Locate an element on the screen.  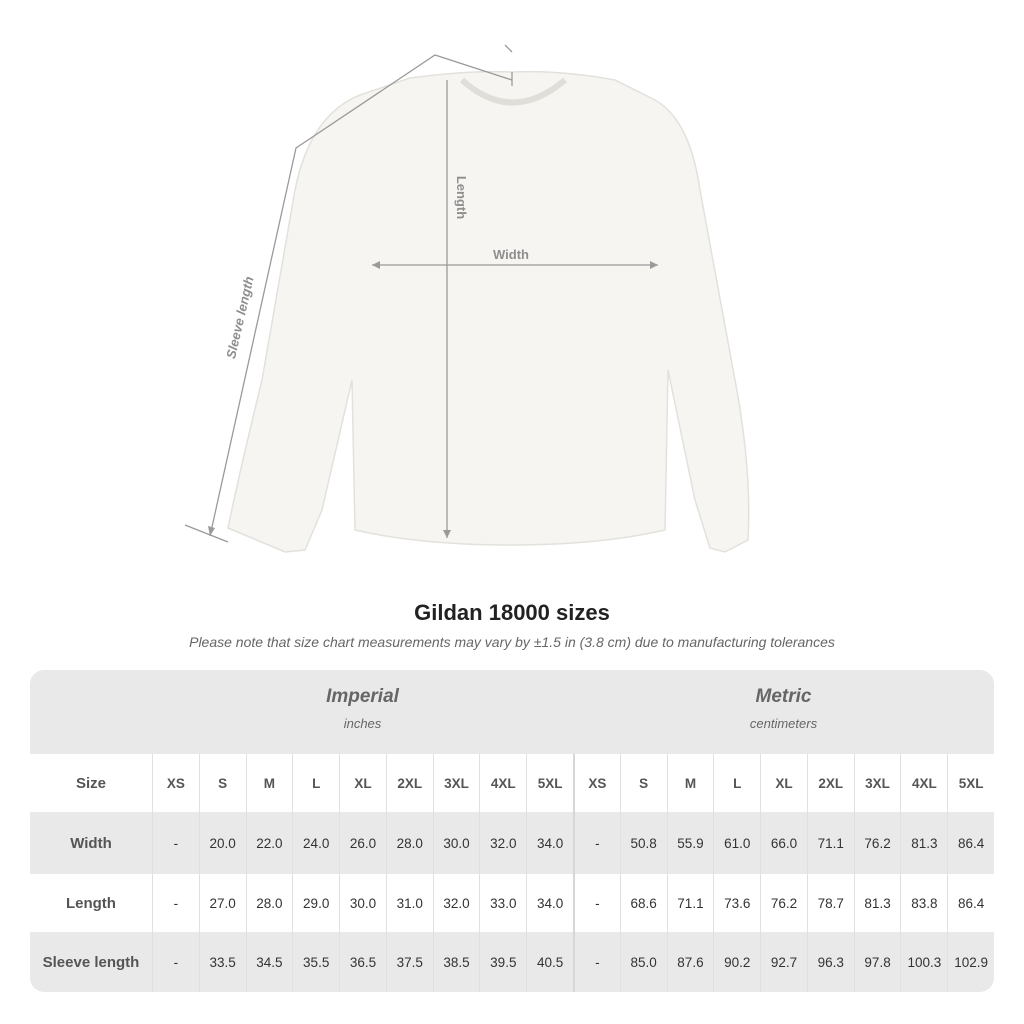
table-cell: 87.6 is located at coordinates (690, 962).